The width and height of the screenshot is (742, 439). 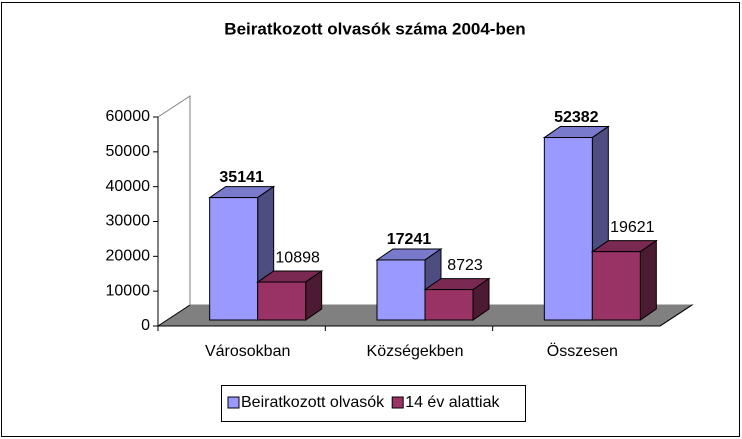 What do you see at coordinates (247, 351) in the screenshot?
I see `x-tick-label: Városokban` at bounding box center [247, 351].